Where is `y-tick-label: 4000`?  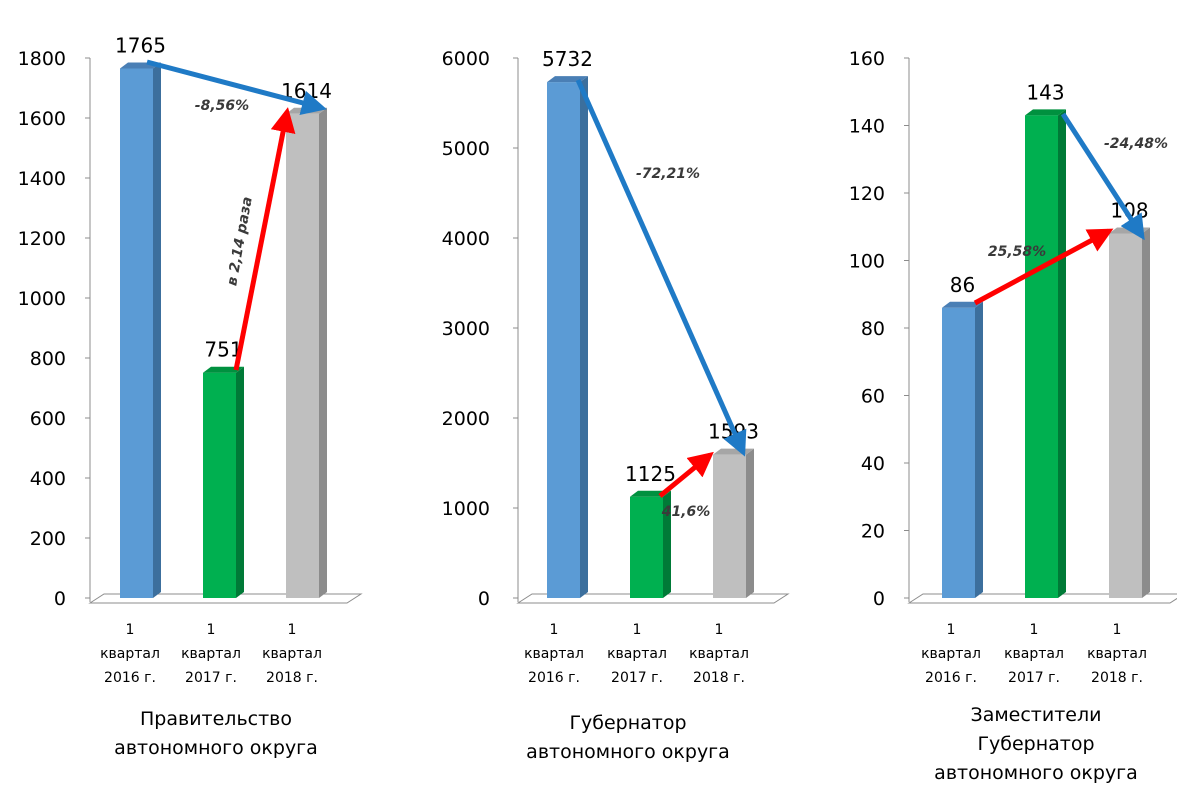
y-tick-label: 4000 is located at coordinates (466, 239).